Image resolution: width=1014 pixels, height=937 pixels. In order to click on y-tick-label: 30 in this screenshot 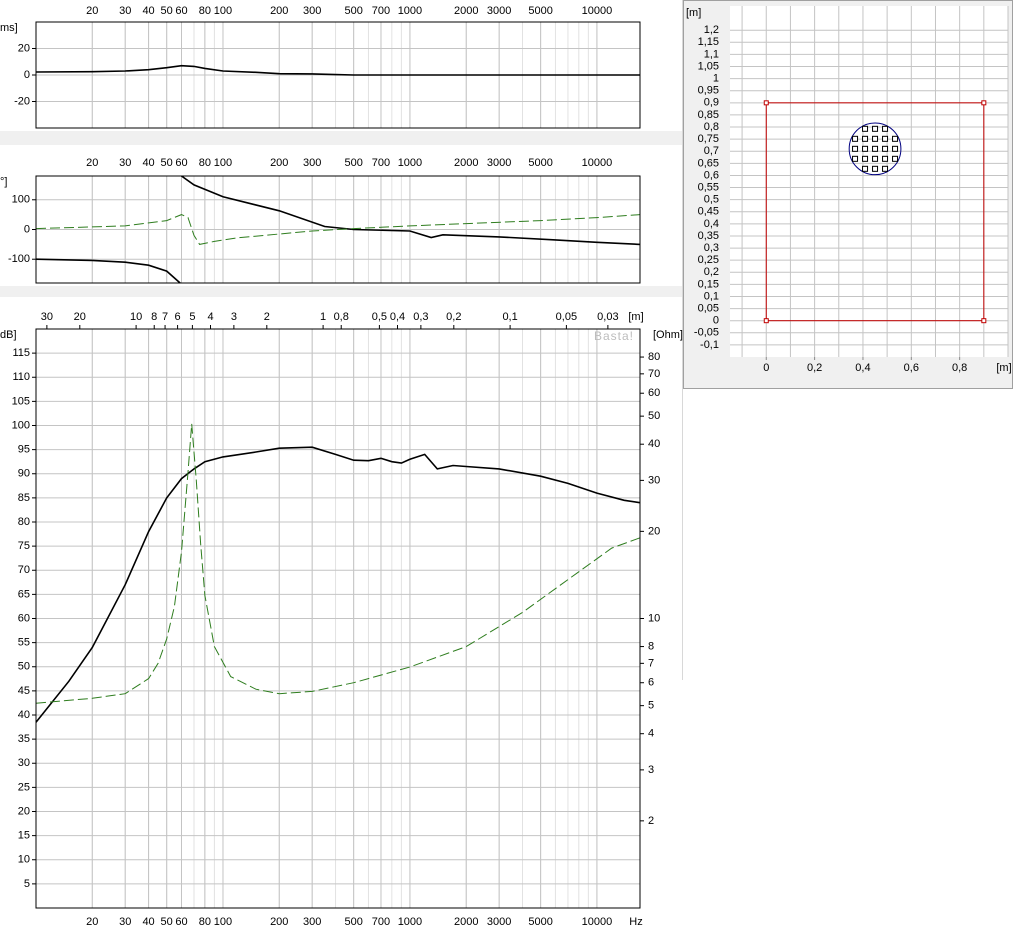, I will do `click(24, 763)`.